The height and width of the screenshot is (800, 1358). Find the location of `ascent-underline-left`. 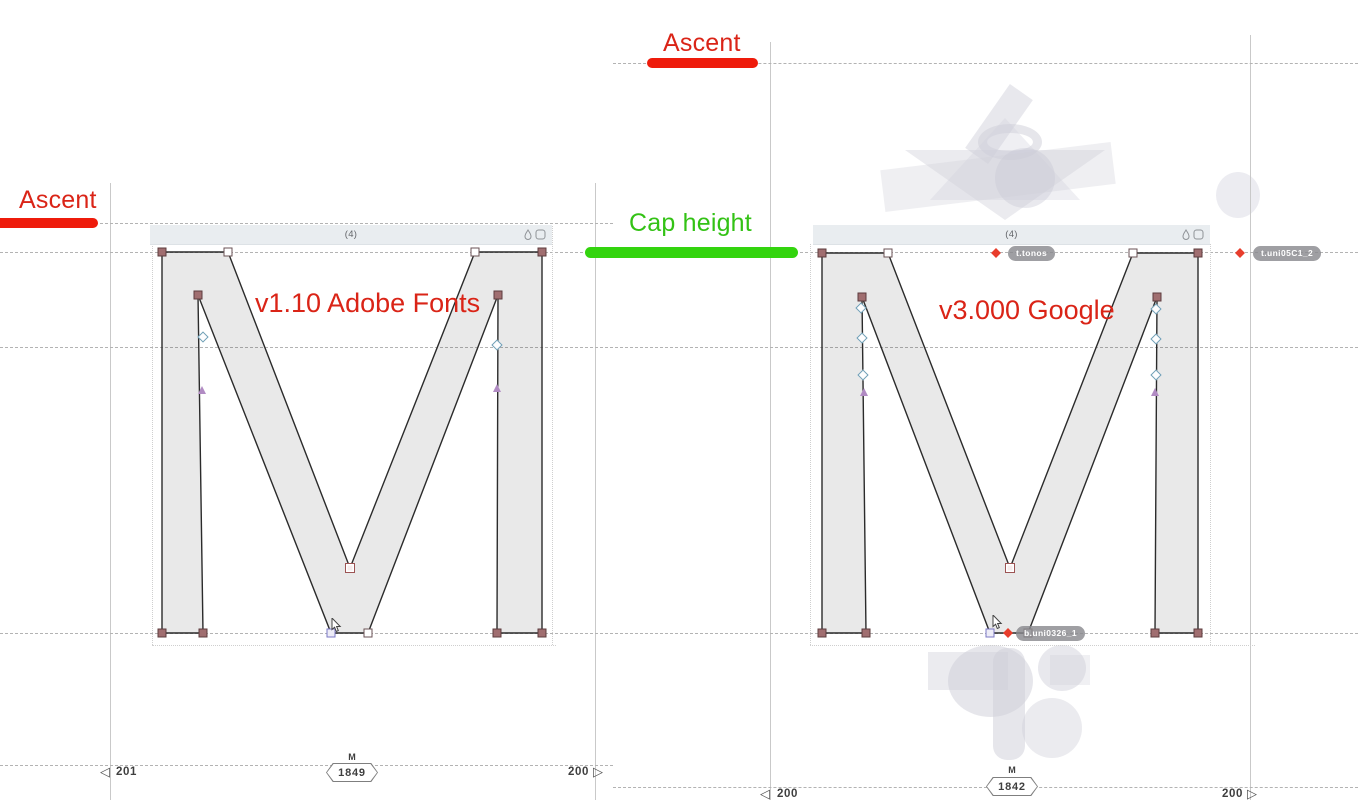

ascent-underline-left is located at coordinates (49, 223).